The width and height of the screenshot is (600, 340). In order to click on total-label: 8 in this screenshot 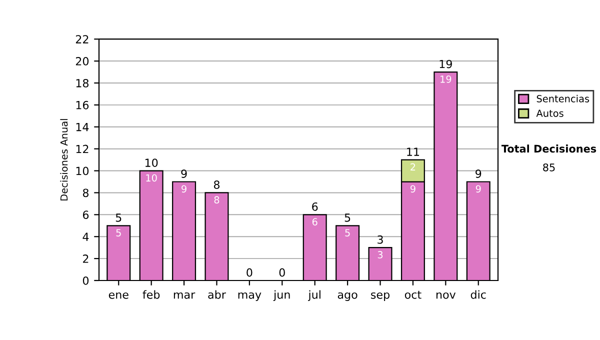, I will do `click(217, 184)`.